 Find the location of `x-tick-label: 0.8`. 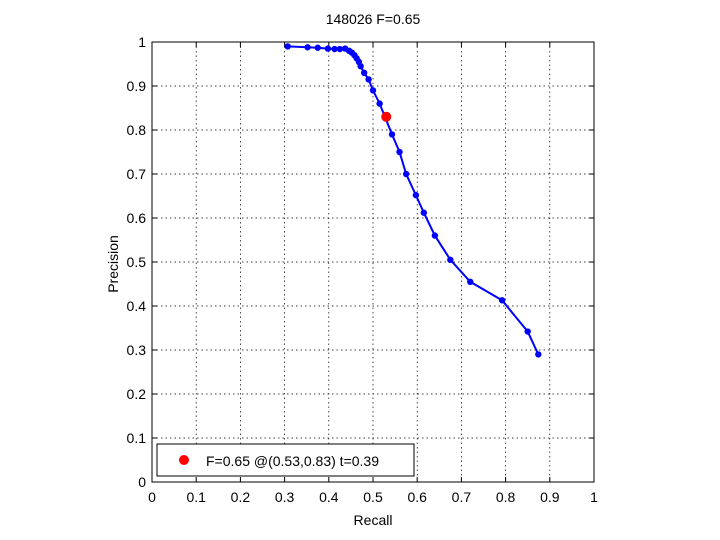

x-tick-label: 0.8 is located at coordinates (506, 497).